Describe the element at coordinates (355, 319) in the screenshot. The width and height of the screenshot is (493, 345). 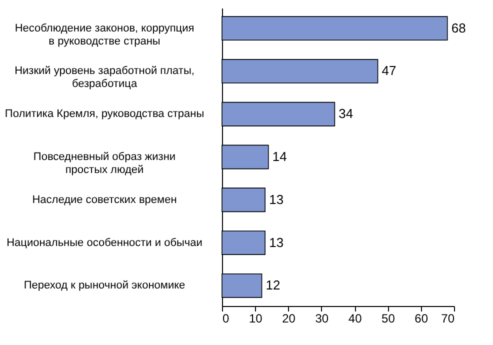
I see `x-tick-label: 40` at that location.